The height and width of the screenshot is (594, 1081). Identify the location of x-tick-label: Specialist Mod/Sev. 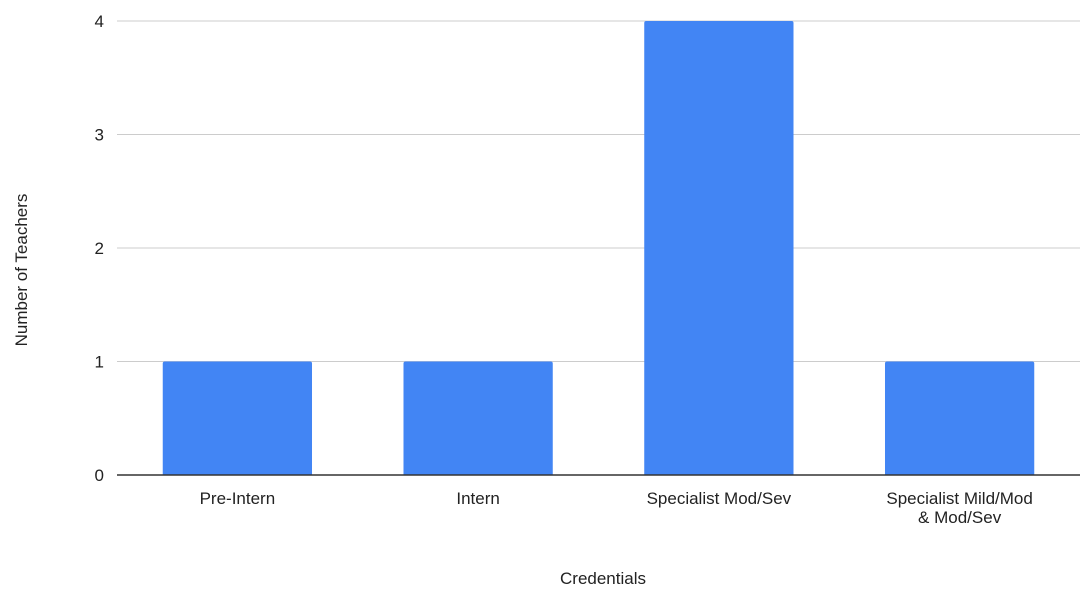
(719, 498).